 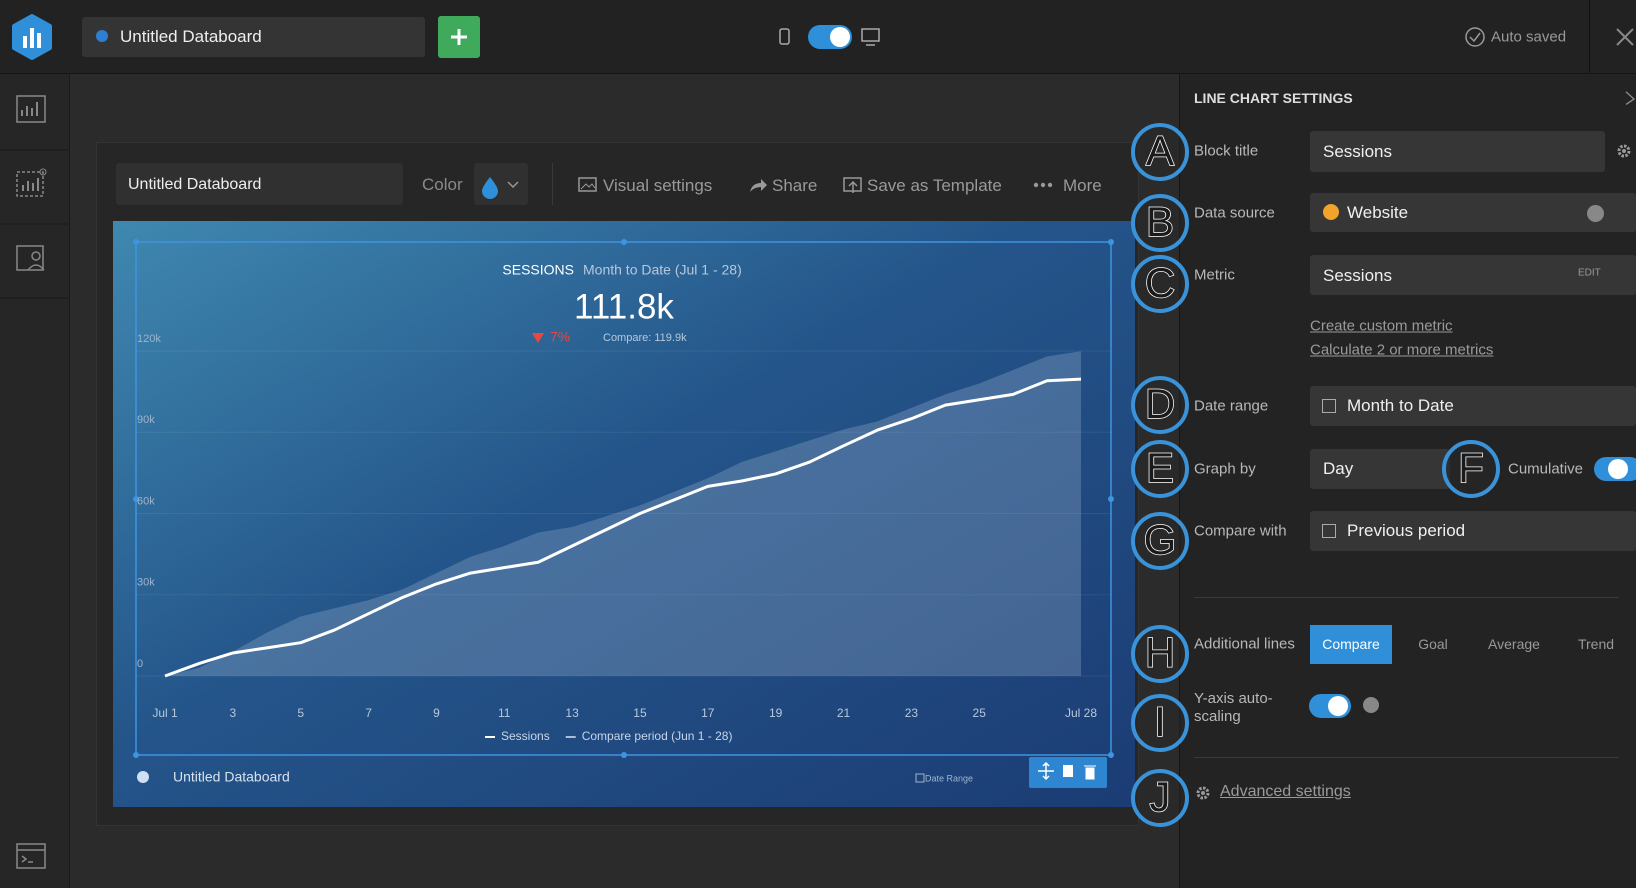 I want to click on y-tick-label: 30k, so click(x=146, y=583).